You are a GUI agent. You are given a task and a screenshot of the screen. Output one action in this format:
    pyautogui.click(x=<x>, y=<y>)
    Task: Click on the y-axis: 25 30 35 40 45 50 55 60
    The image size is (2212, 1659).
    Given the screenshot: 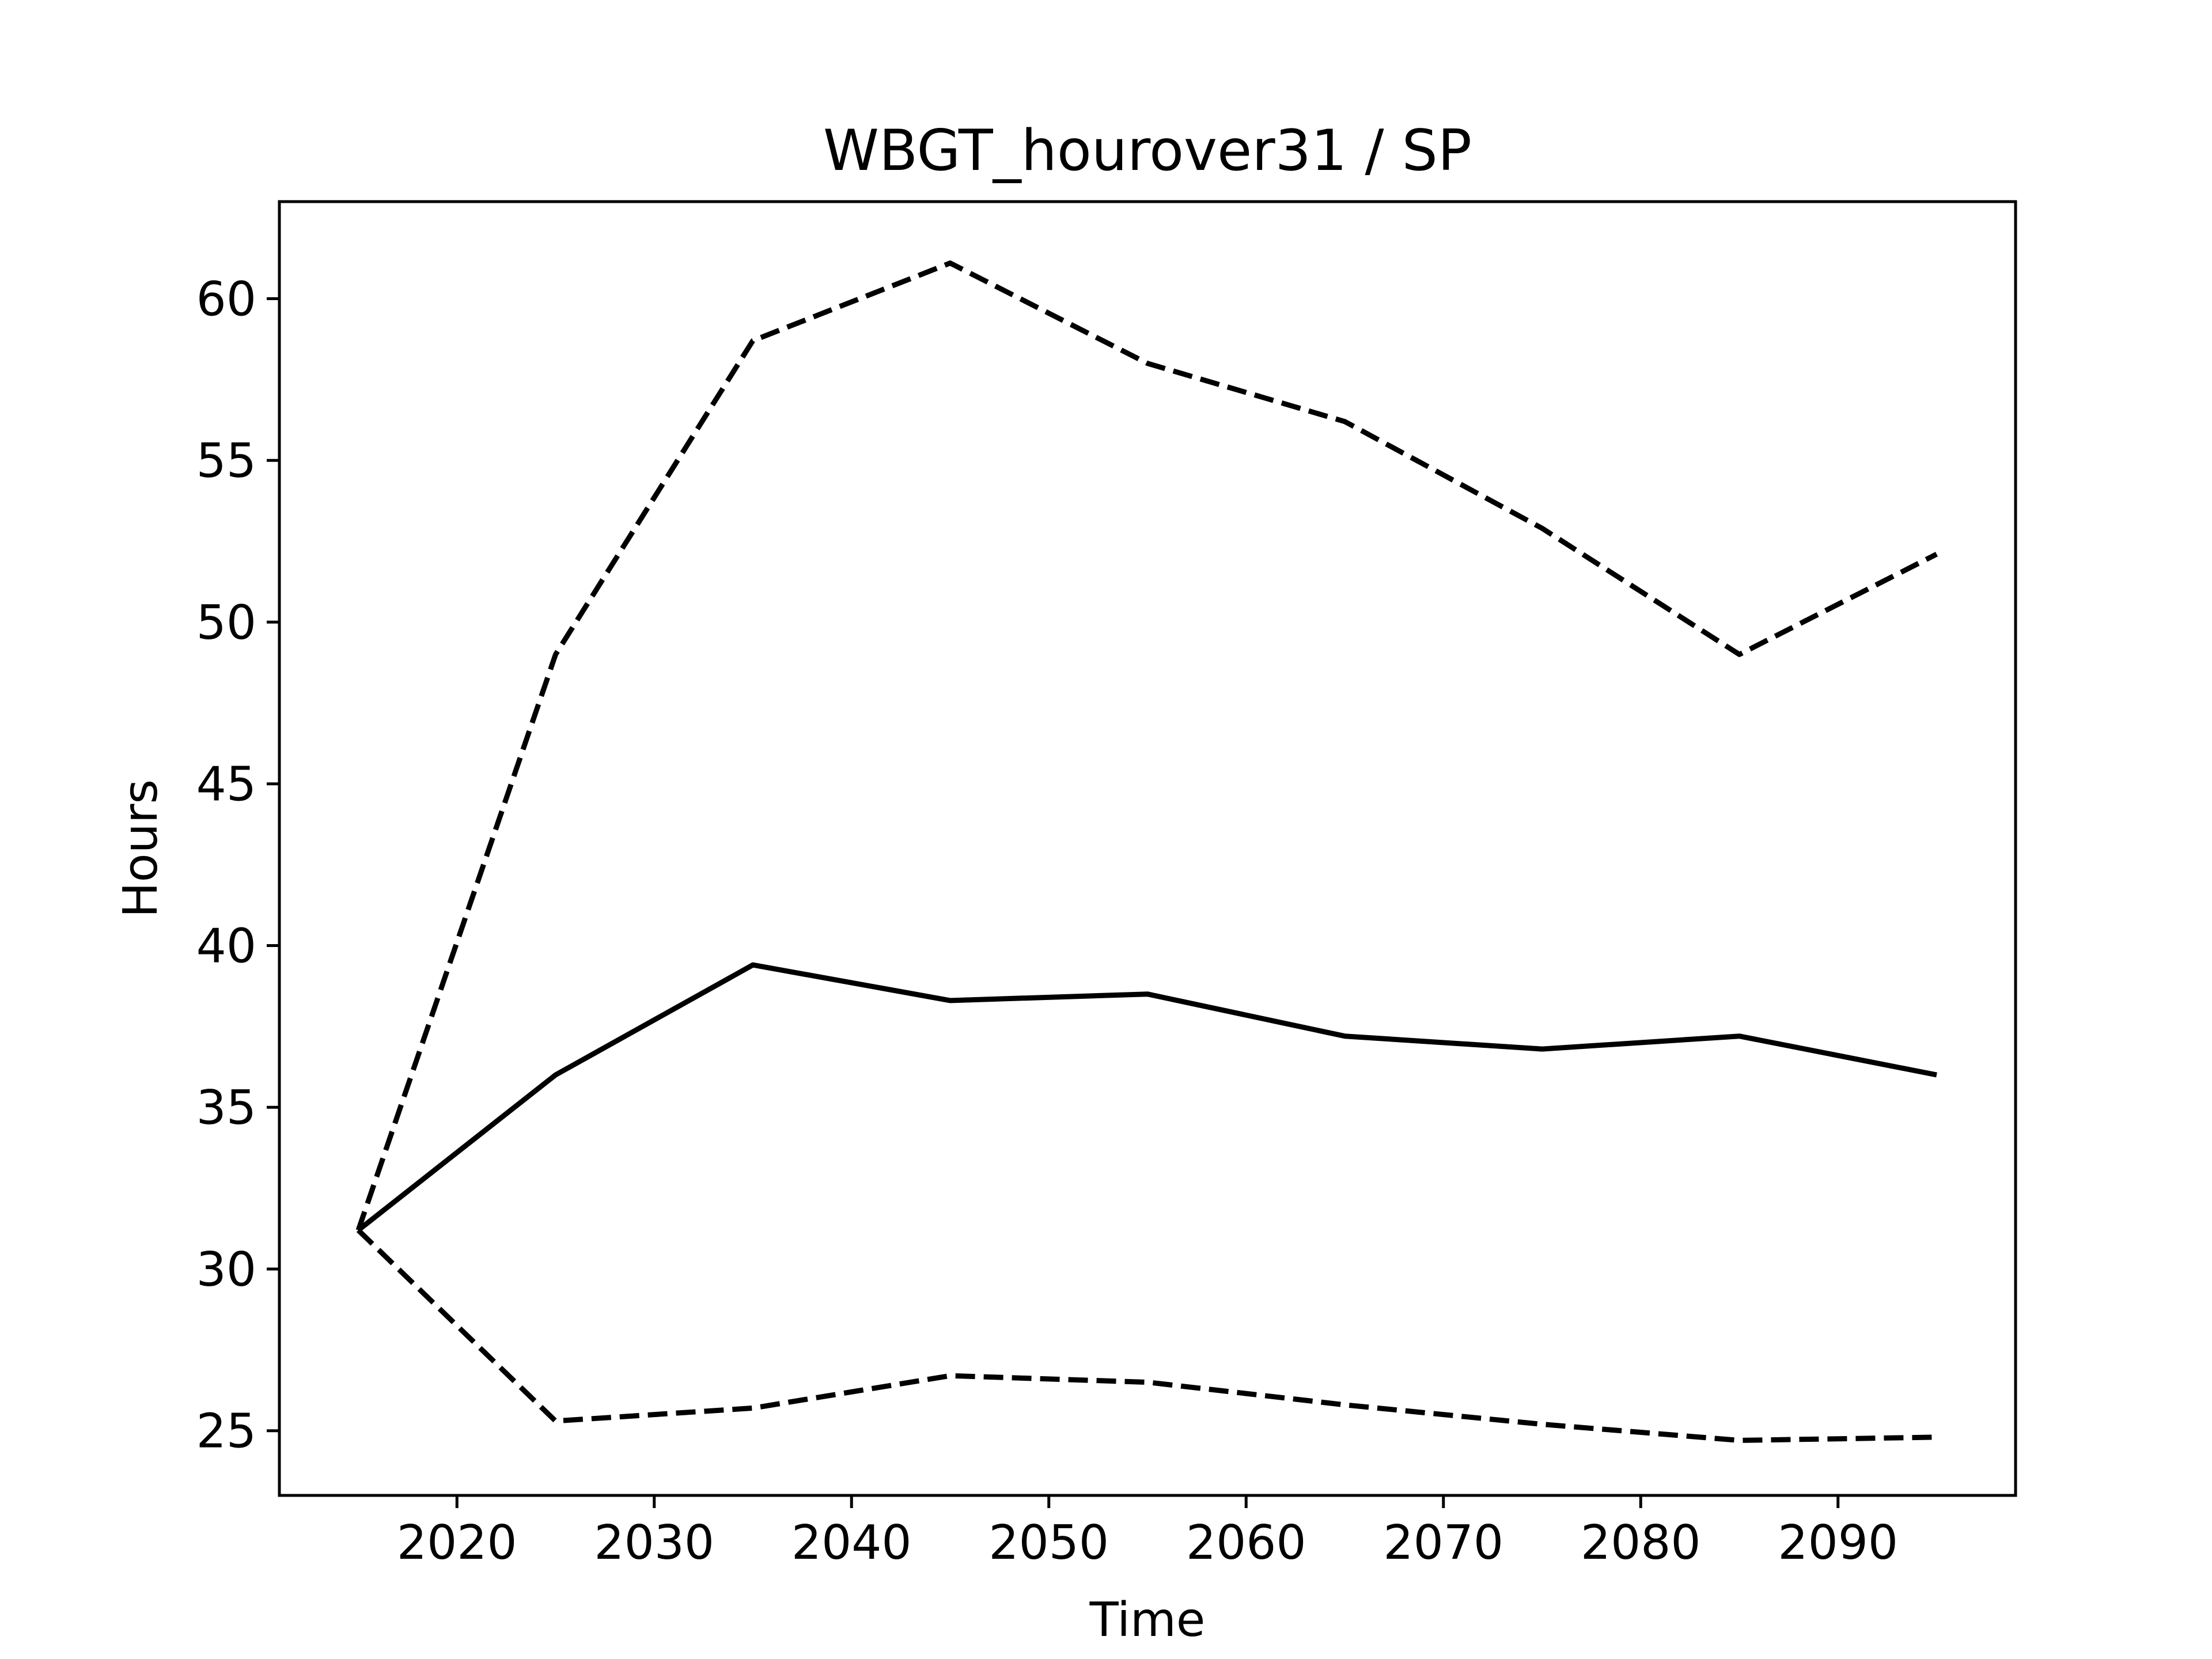 What is the action you would take?
    pyautogui.click(x=237, y=865)
    